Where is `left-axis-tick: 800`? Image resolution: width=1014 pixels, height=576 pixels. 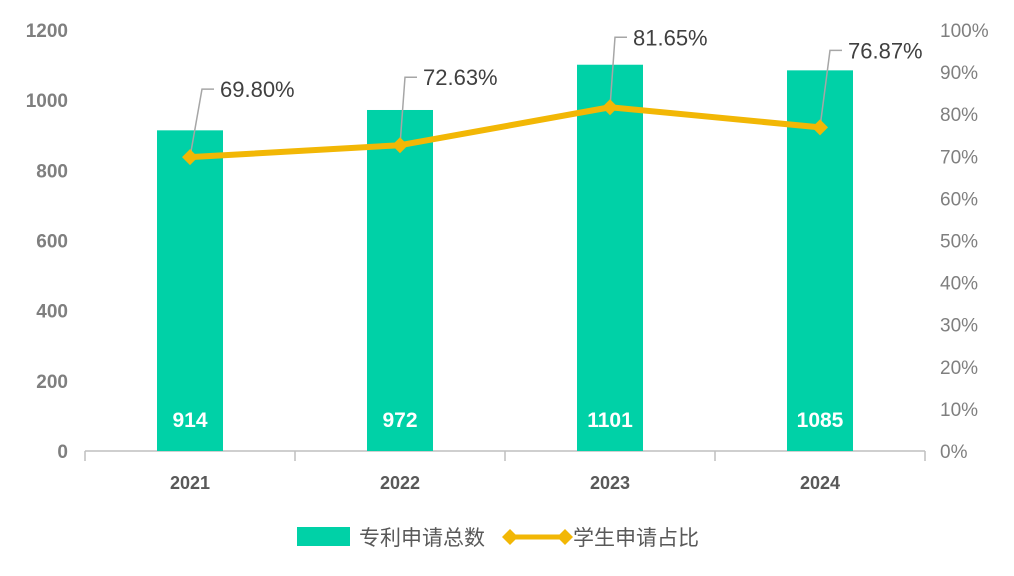
left-axis-tick: 800 is located at coordinates (52, 171).